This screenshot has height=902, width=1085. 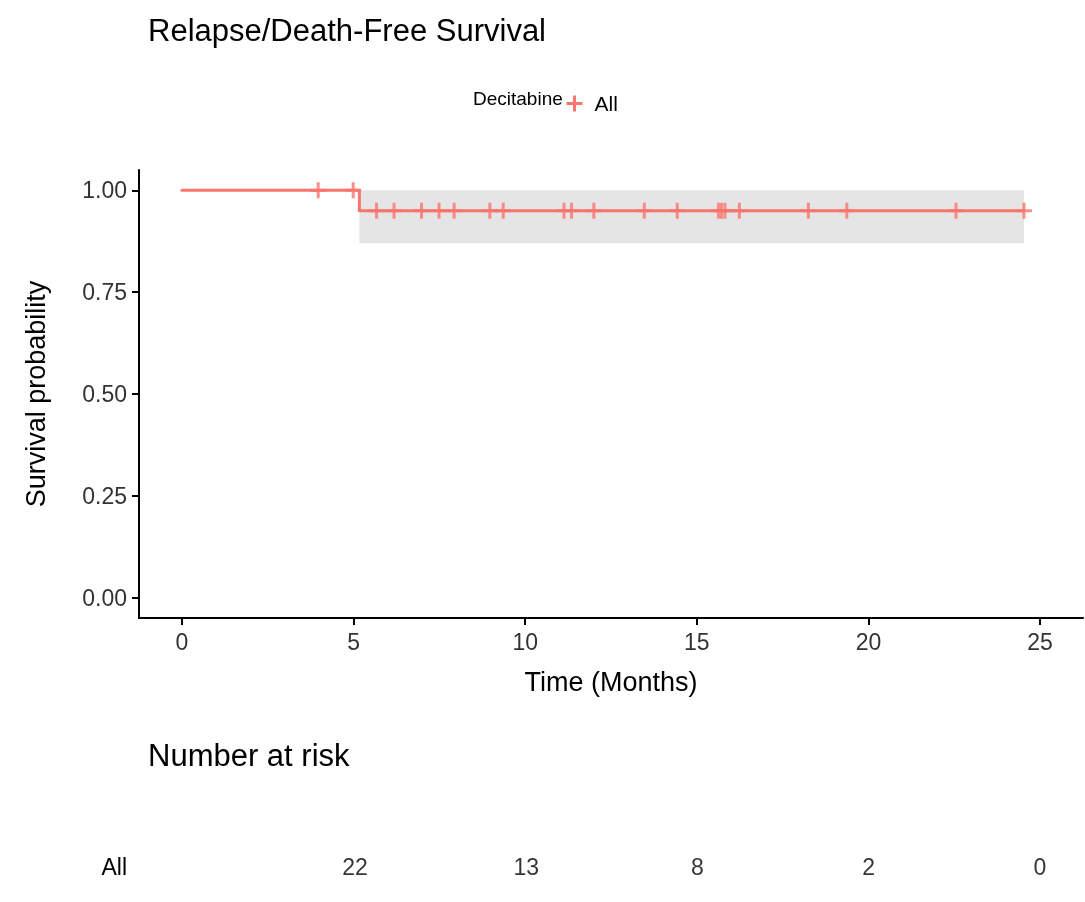 I want to click on x-axis-title: Time (Months), so click(x=611, y=681).